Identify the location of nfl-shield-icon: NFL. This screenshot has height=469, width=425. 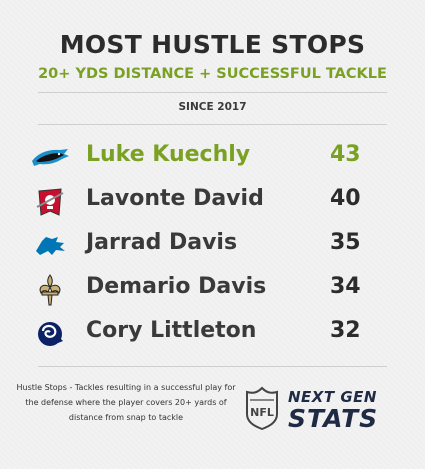
(262, 408).